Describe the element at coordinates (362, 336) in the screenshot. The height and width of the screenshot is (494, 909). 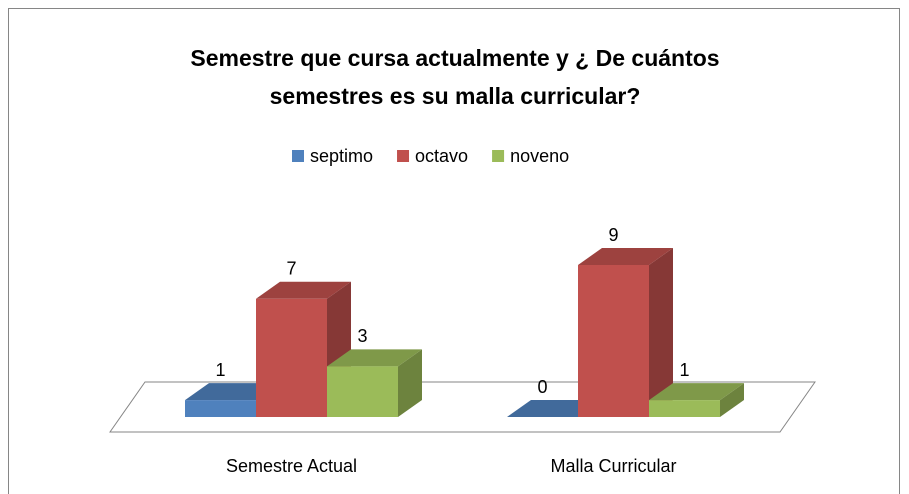
I see `data-label: 3` at that location.